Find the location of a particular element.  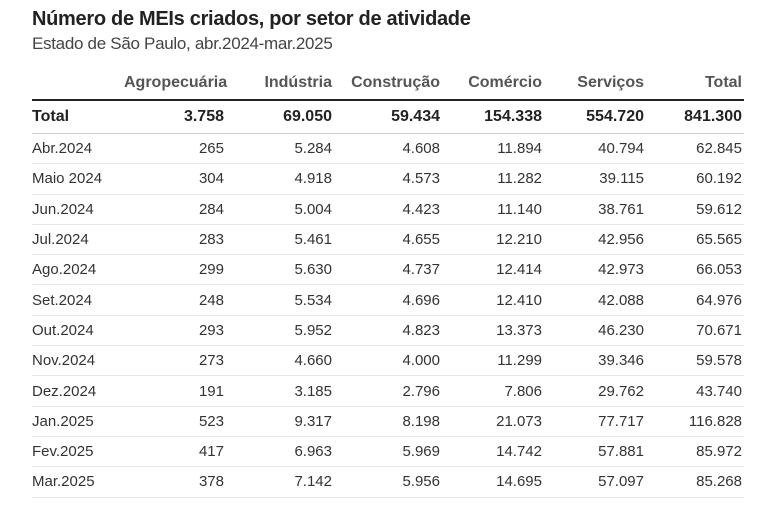

table-cell: 38.761 is located at coordinates (595, 209).